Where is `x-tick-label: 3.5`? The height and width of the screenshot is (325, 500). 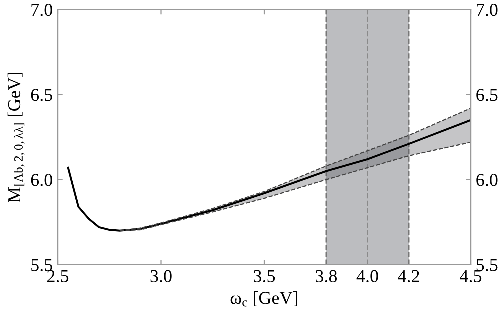 x-tick-label: 3.5 is located at coordinates (265, 276).